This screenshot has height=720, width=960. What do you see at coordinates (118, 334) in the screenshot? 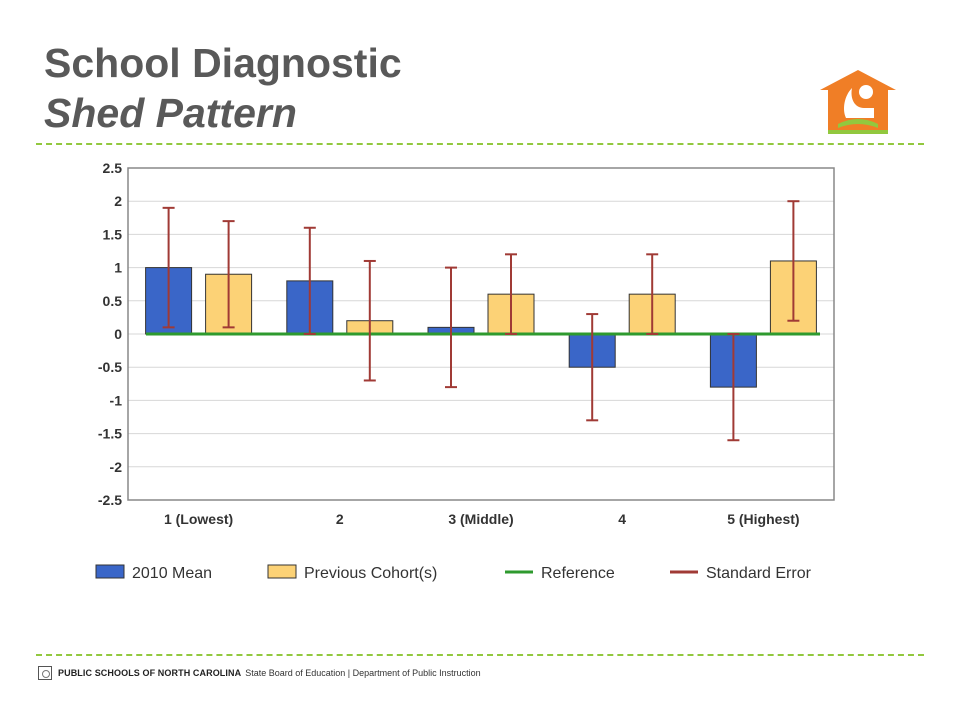
I see `y-tick-label: 0` at bounding box center [118, 334].